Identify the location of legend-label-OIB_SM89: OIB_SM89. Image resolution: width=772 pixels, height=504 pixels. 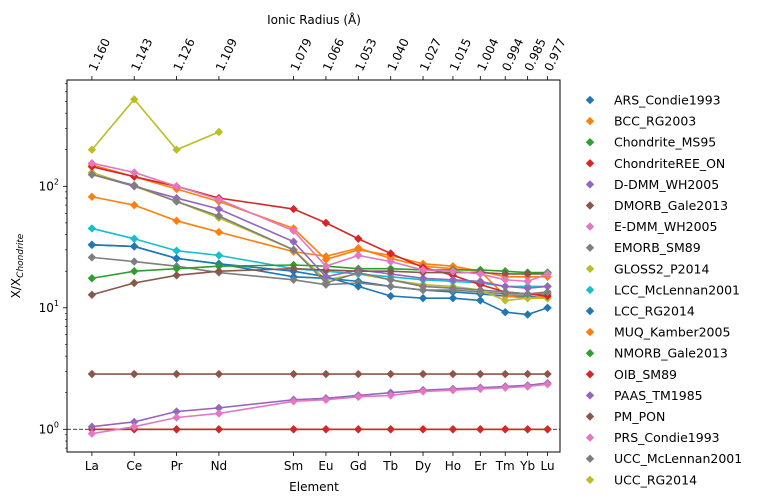
(645, 374).